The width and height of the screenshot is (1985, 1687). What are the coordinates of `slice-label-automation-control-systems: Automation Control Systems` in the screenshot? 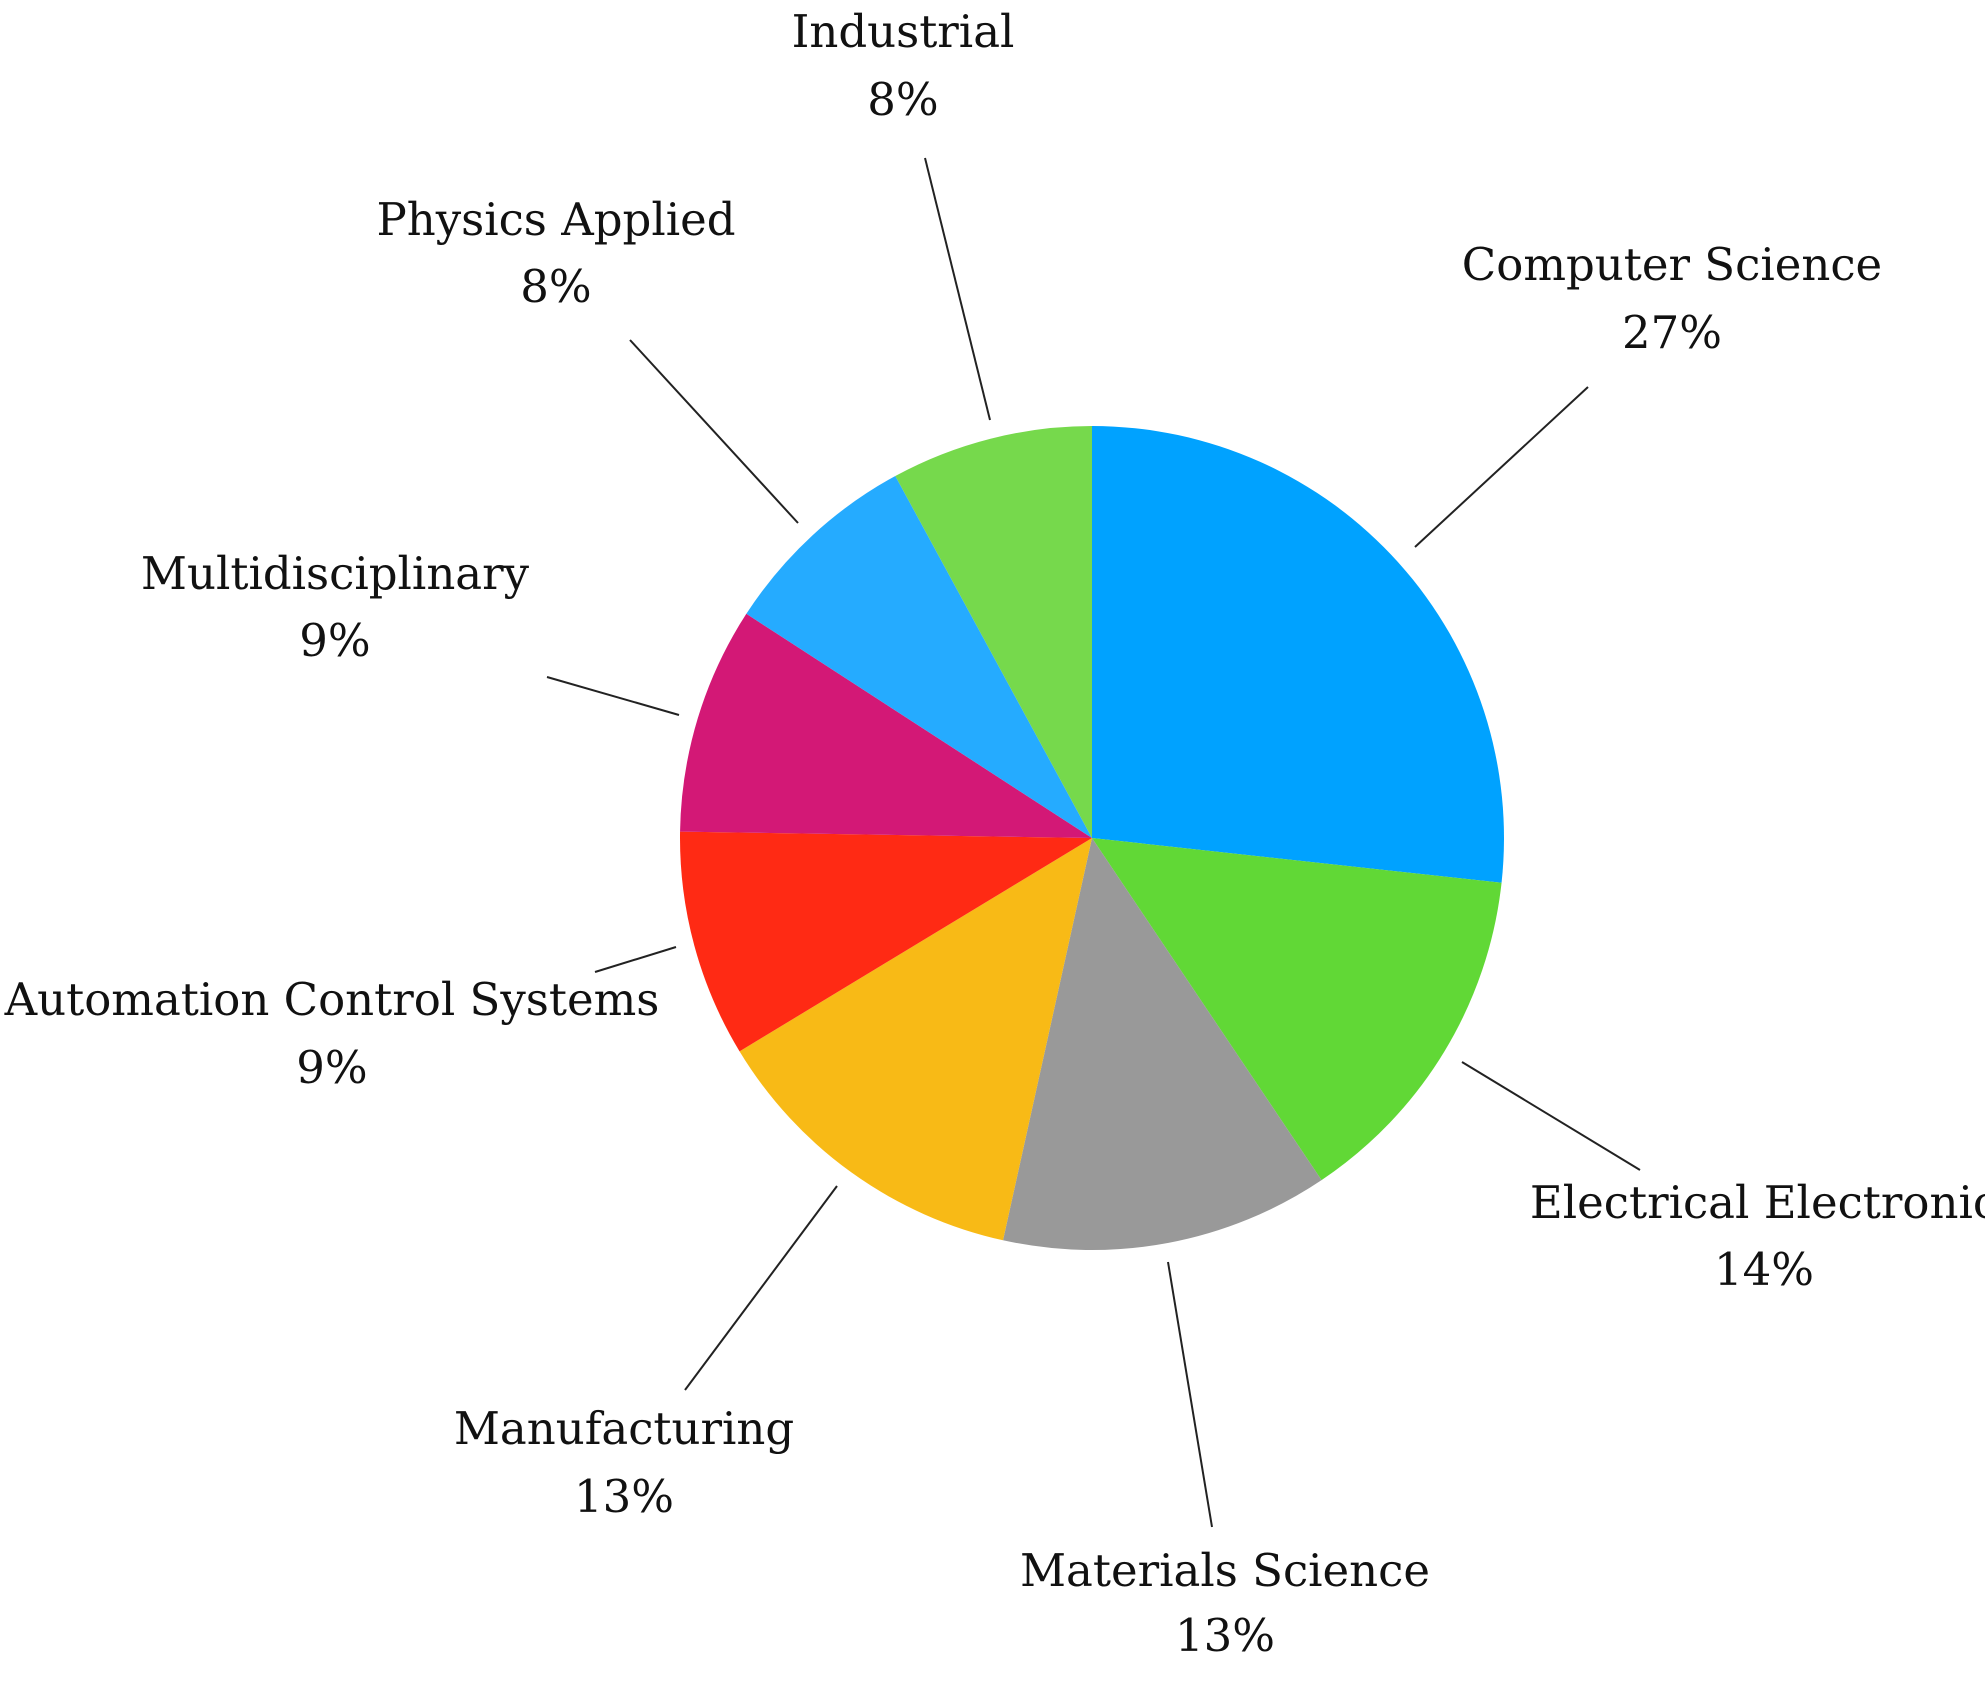 It's located at (332, 999).